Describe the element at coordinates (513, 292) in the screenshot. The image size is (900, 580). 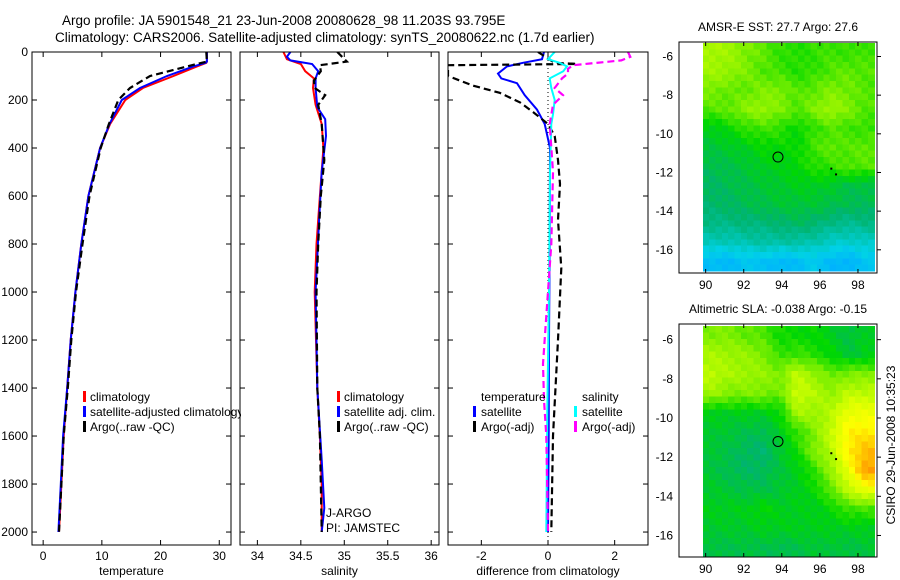
I see `series-line-argo-adj-` at that location.